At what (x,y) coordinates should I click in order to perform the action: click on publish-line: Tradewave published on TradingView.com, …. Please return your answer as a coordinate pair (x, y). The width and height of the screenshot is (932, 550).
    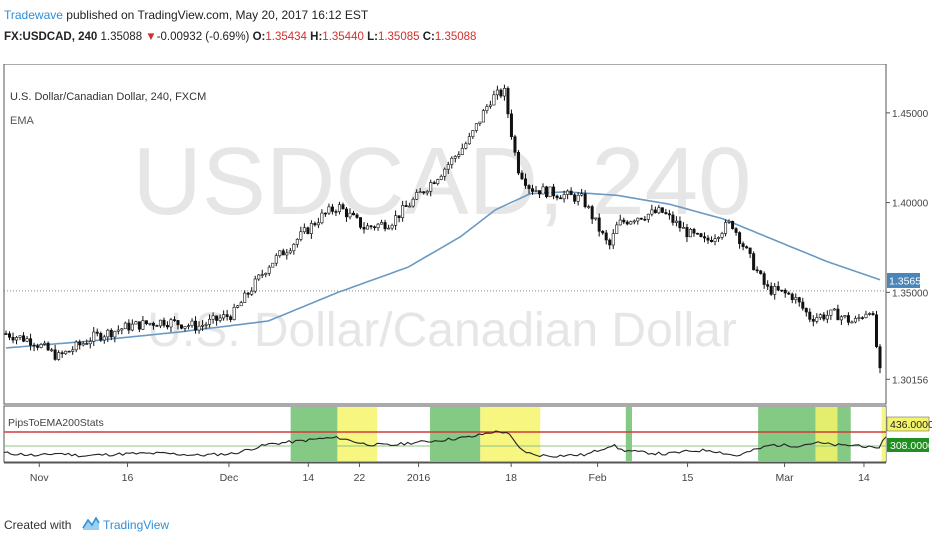
    Looking at the image, I should click on (186, 15).